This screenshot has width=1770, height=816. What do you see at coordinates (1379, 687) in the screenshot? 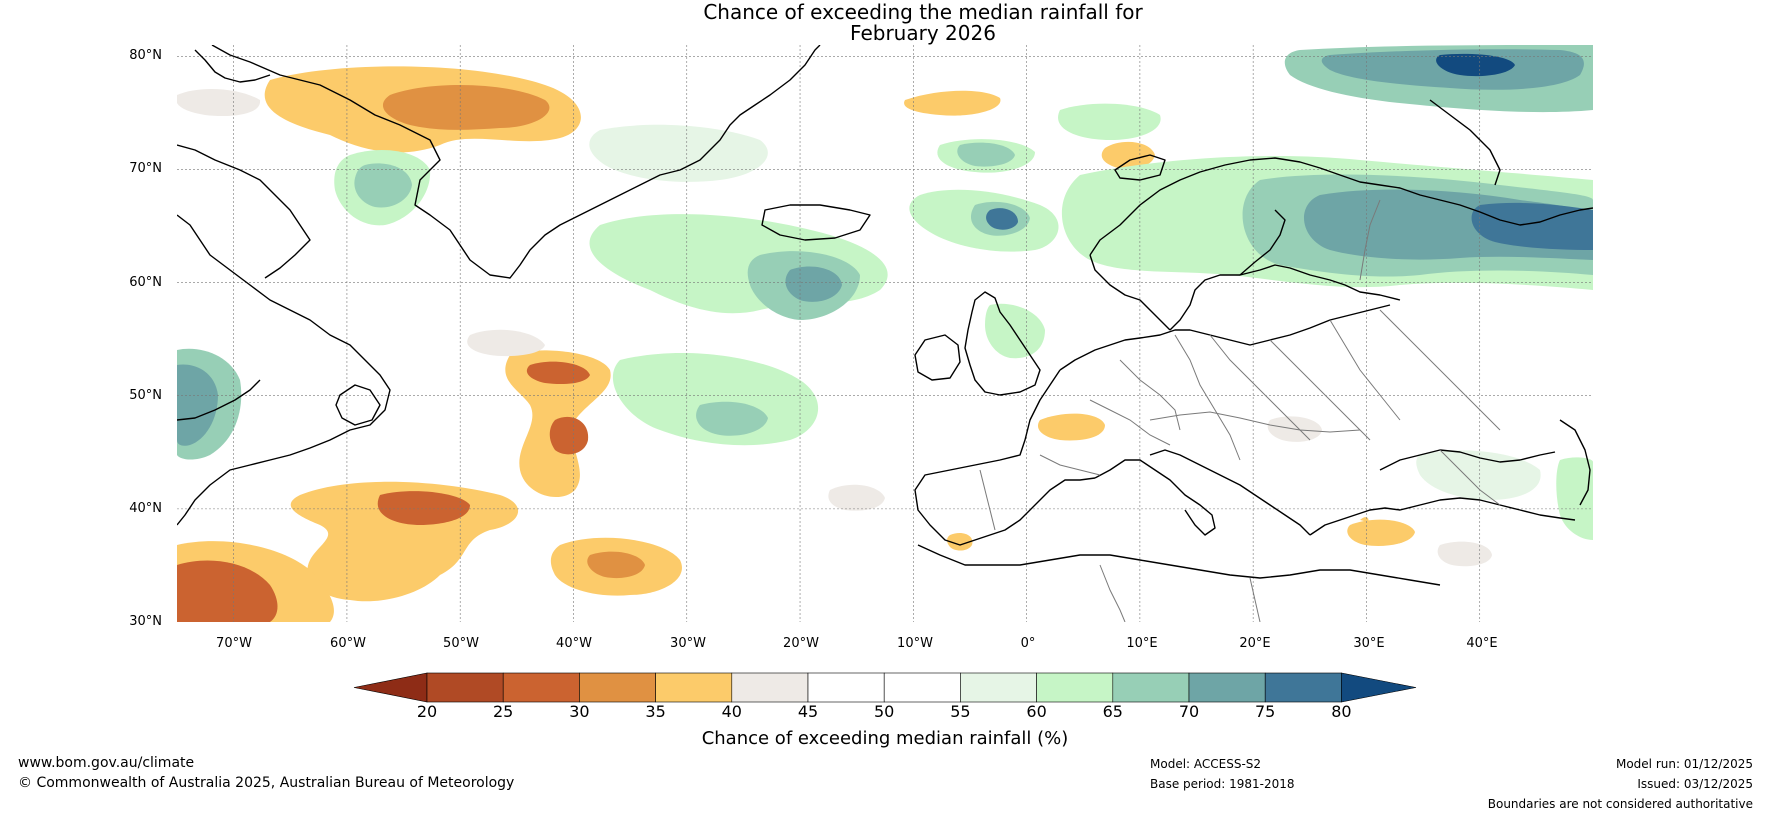
I see `colorbar-arrow-high` at bounding box center [1379, 687].